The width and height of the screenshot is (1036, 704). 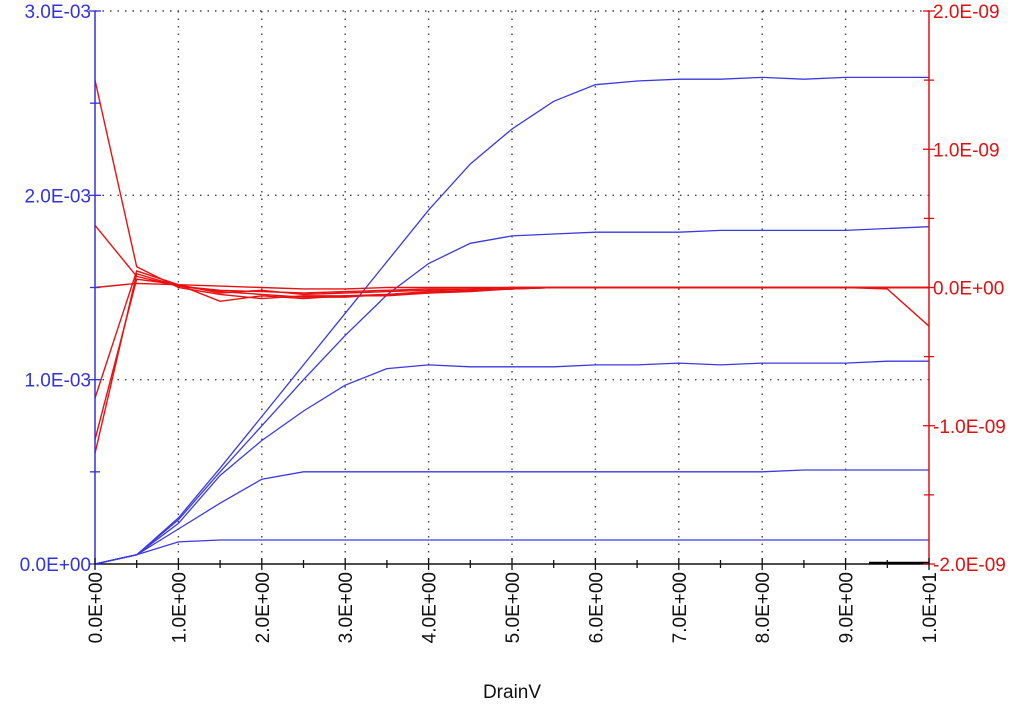 I want to click on left-axis-tick-label: 3.0E-03, so click(x=57, y=12).